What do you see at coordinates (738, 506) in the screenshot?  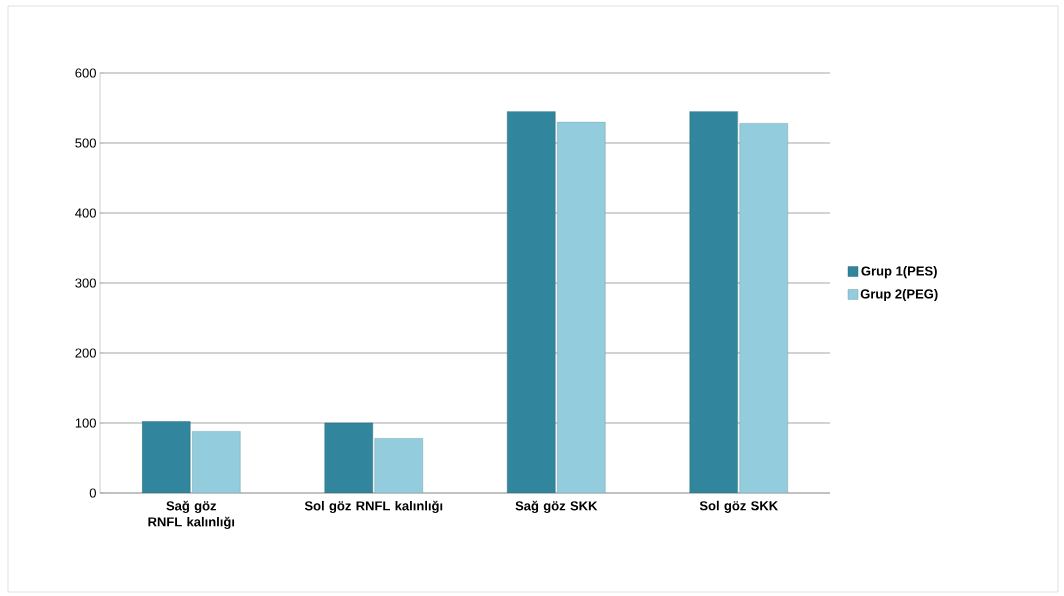 I see `x-tick-label: Sol göz SKK` at bounding box center [738, 506].